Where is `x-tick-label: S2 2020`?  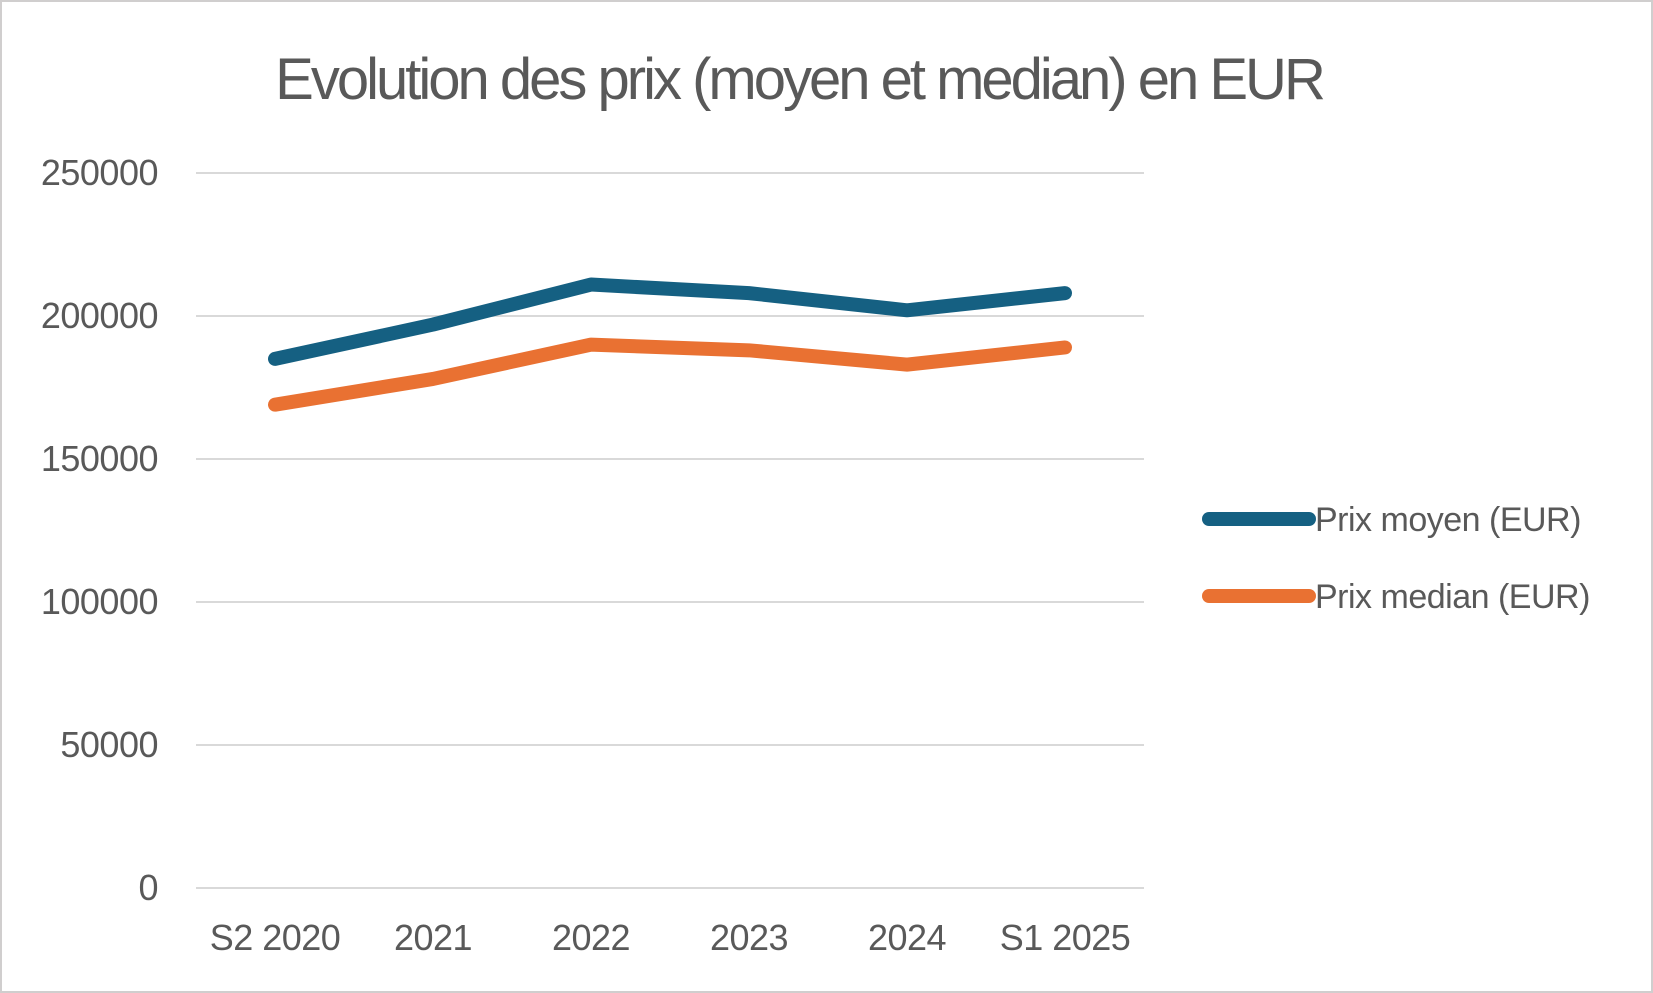 x-tick-label: S2 2020 is located at coordinates (275, 937).